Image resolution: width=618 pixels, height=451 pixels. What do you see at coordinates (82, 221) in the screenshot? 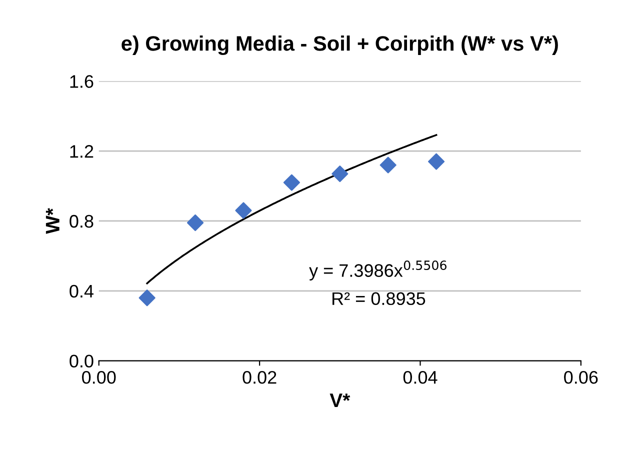
I see `y-tick-label: 0.8` at bounding box center [82, 221].